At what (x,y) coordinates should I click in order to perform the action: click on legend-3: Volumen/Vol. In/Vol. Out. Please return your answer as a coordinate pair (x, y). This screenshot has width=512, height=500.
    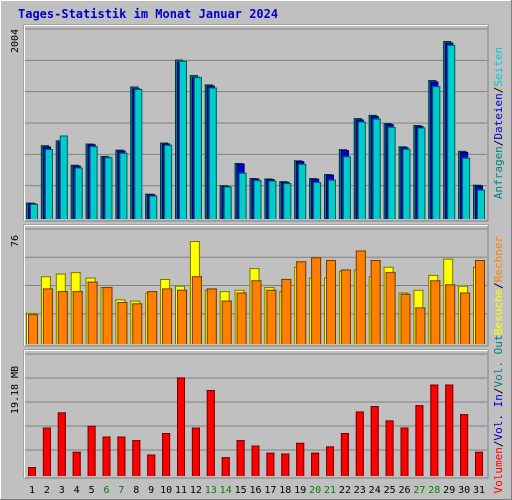
    Looking at the image, I should click on (498, 414).